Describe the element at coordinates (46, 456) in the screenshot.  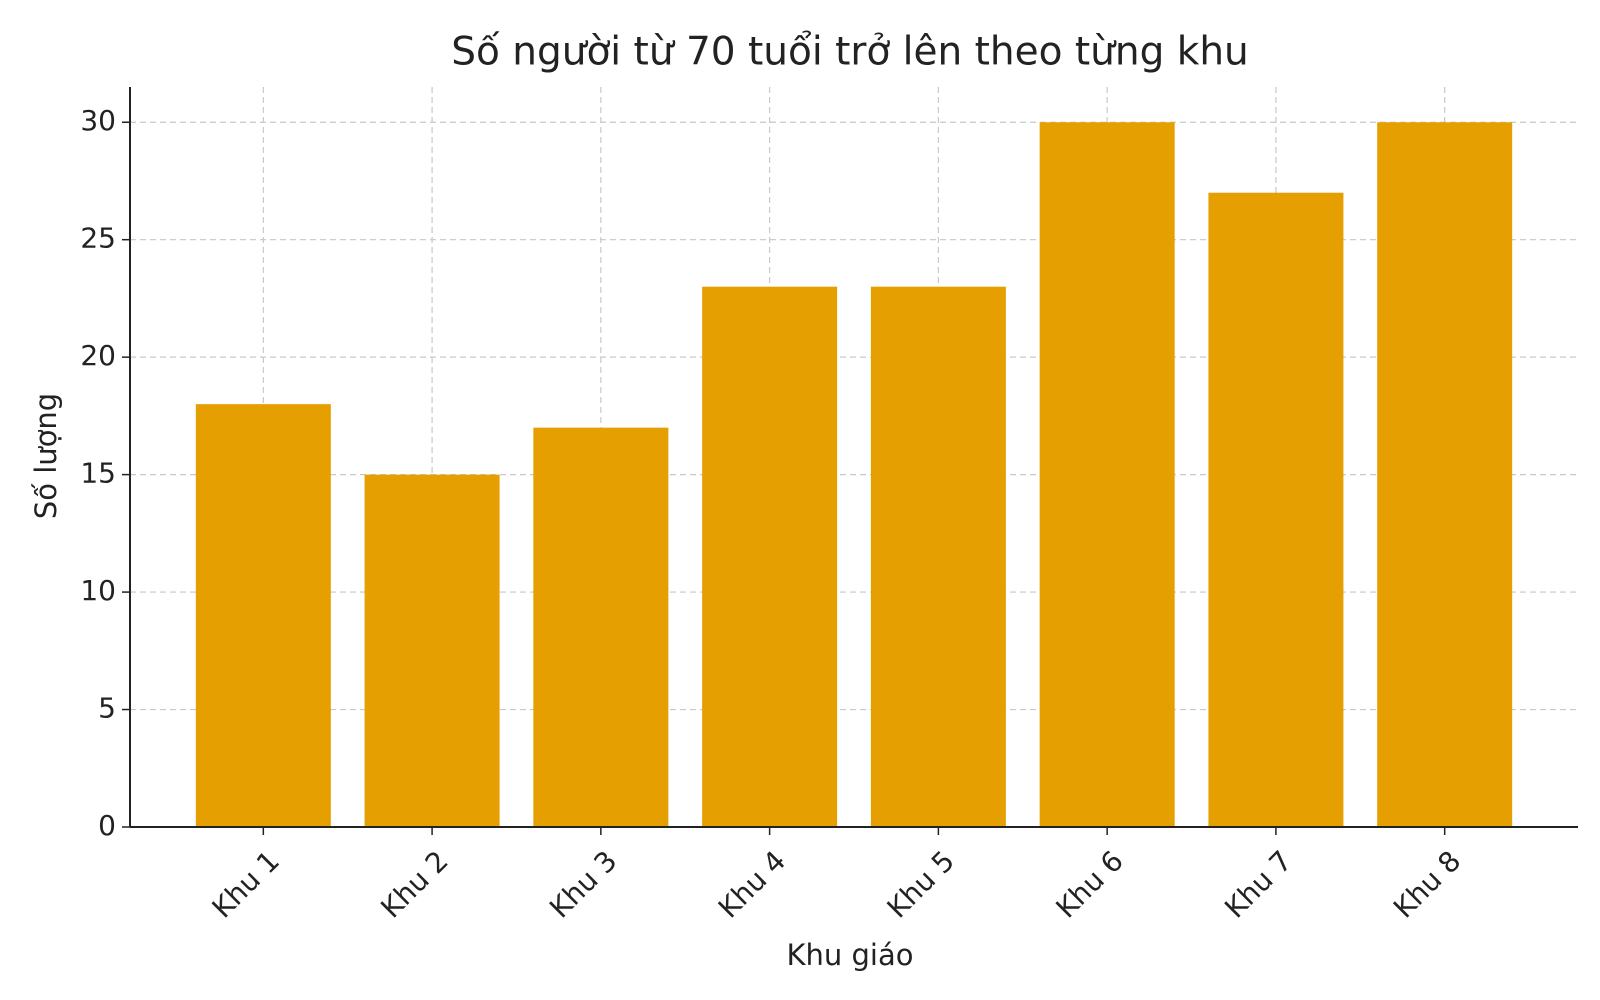
I see `y-axis-label: Số lượng` at that location.